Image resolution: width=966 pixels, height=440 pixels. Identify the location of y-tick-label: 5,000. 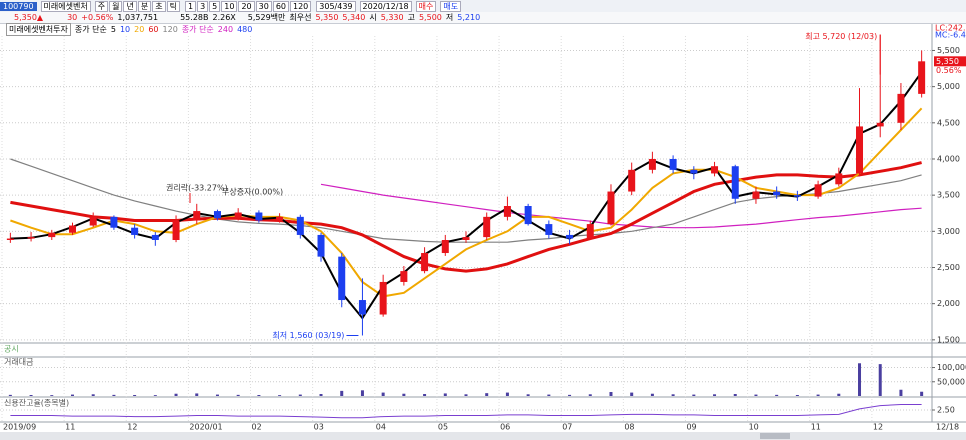
(948, 86).